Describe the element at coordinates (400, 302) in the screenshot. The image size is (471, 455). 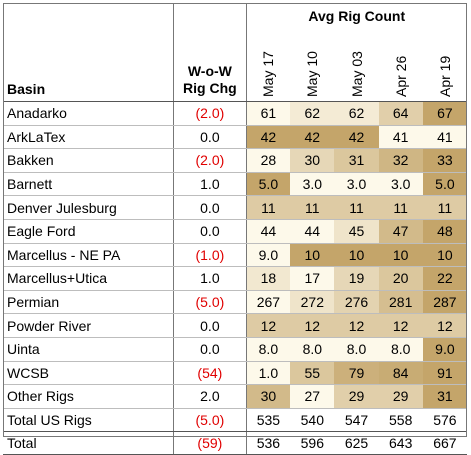
I see `rig-count-cell: 281` at that location.